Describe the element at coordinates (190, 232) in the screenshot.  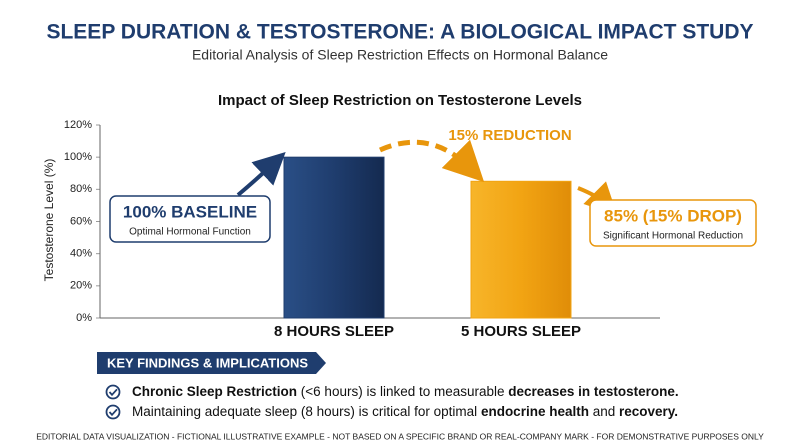
I see `annotation: Optimal Hormonal Function` at that location.